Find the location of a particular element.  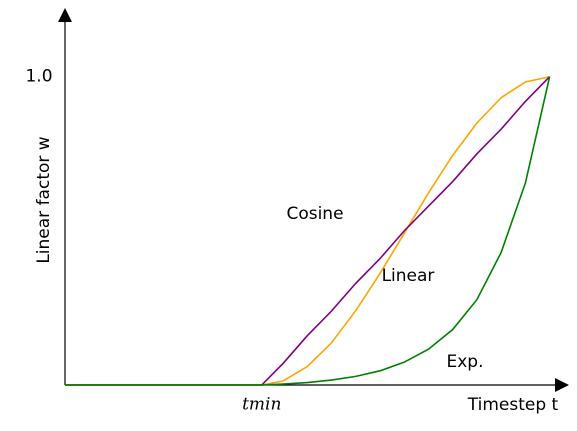

x-tick-label: tmin is located at coordinates (261, 405).